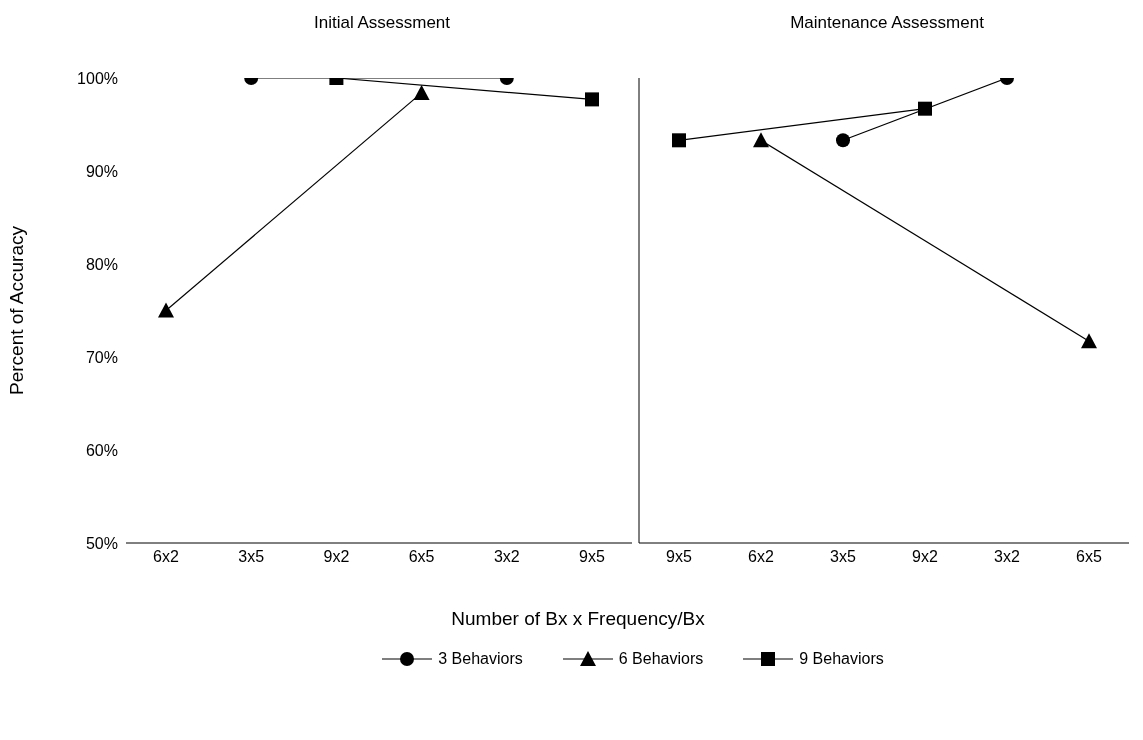  Describe the element at coordinates (16, 310) in the screenshot. I see `y-axis-title: Percent of Accuracy` at that location.